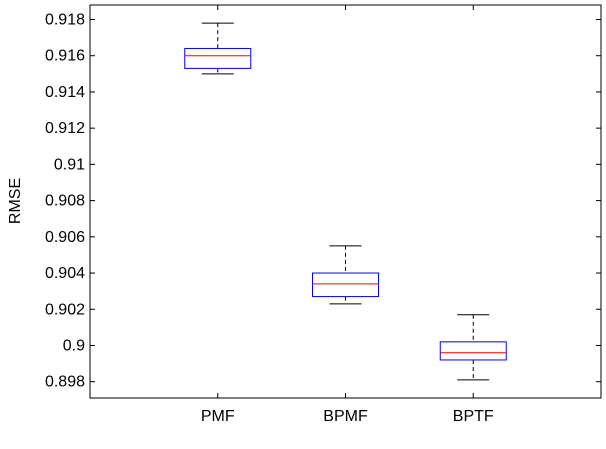  What do you see at coordinates (65, 273) in the screenshot?
I see `y-tick-label: 0.904` at bounding box center [65, 273].